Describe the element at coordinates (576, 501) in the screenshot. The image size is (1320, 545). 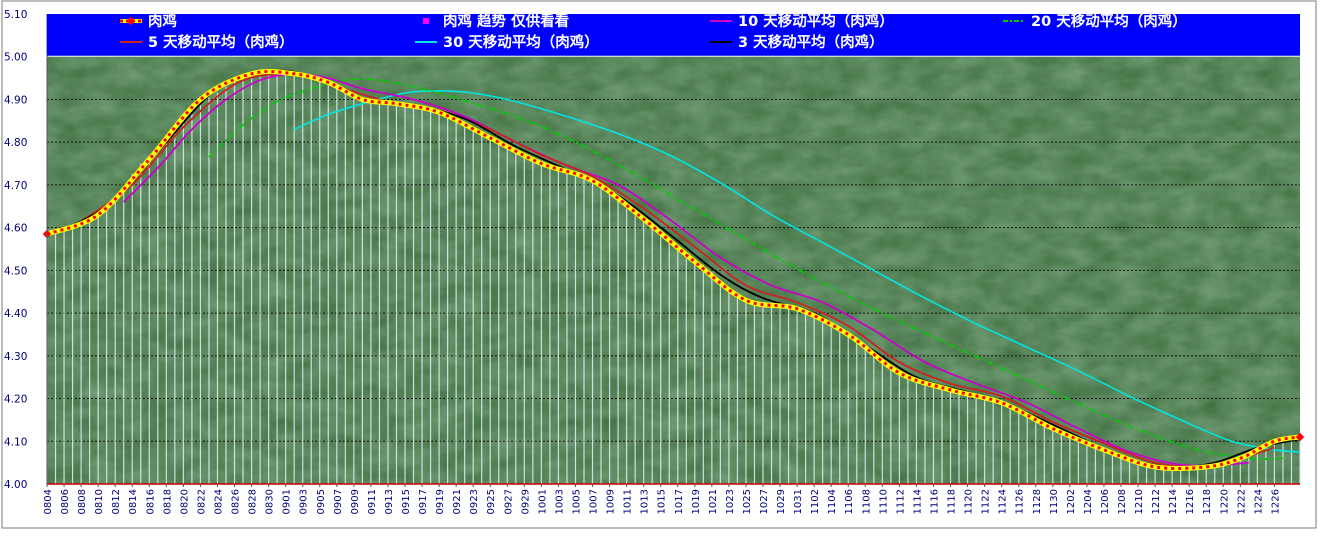
I see `x-tick-label-31: 1005` at that location.